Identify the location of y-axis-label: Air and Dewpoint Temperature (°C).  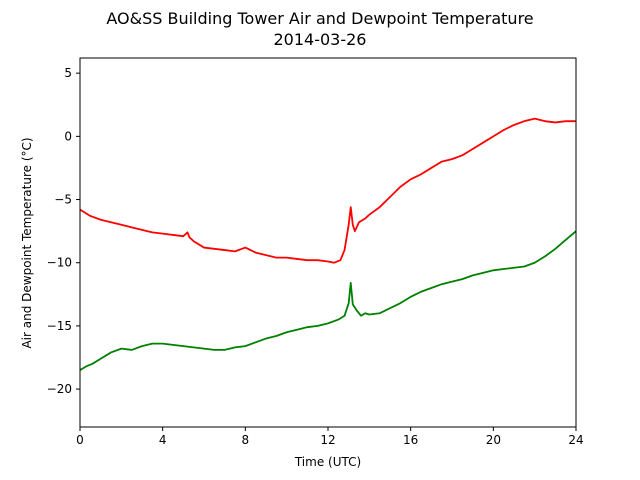
(27, 242).